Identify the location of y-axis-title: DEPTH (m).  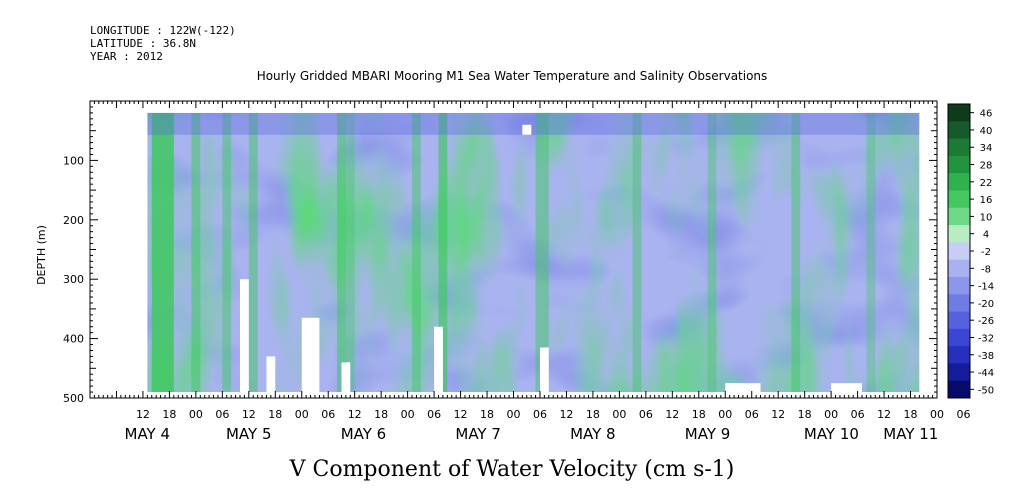
(41, 255).